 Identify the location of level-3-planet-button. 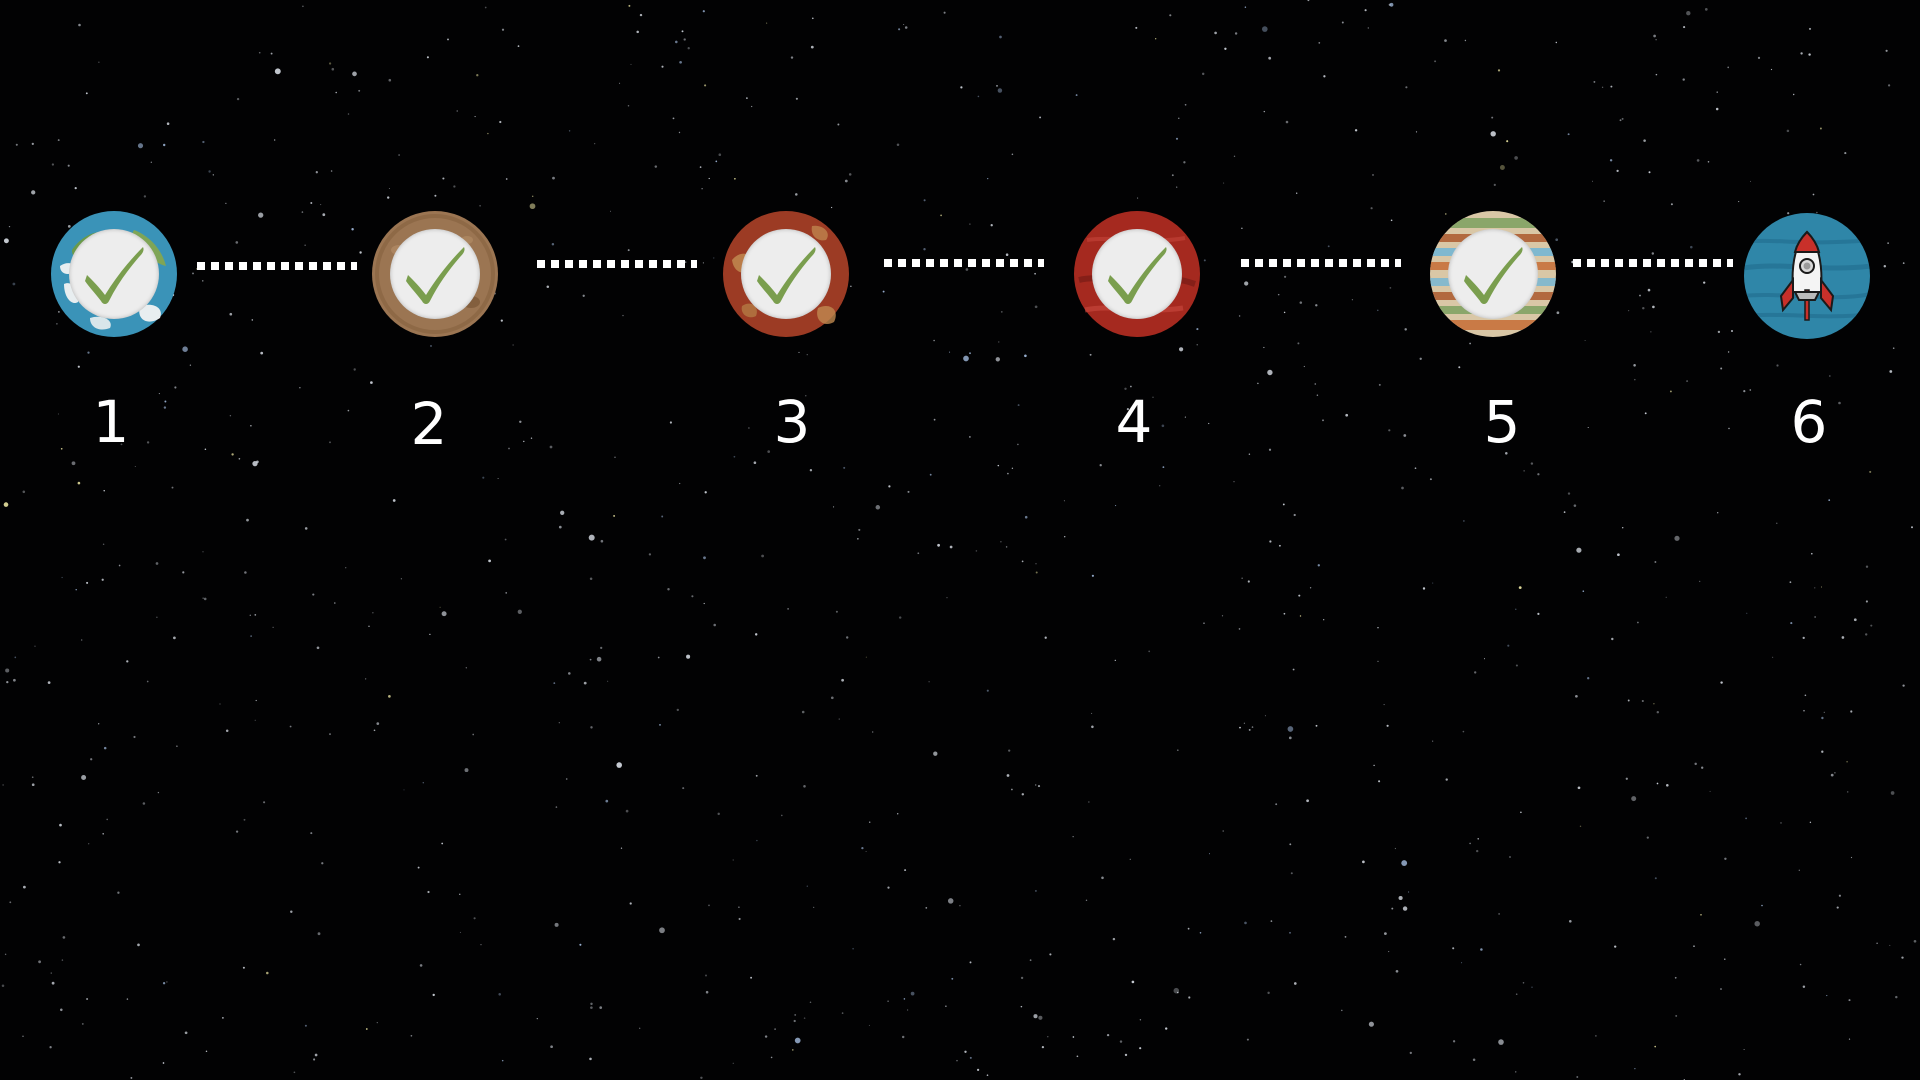
(786, 274).